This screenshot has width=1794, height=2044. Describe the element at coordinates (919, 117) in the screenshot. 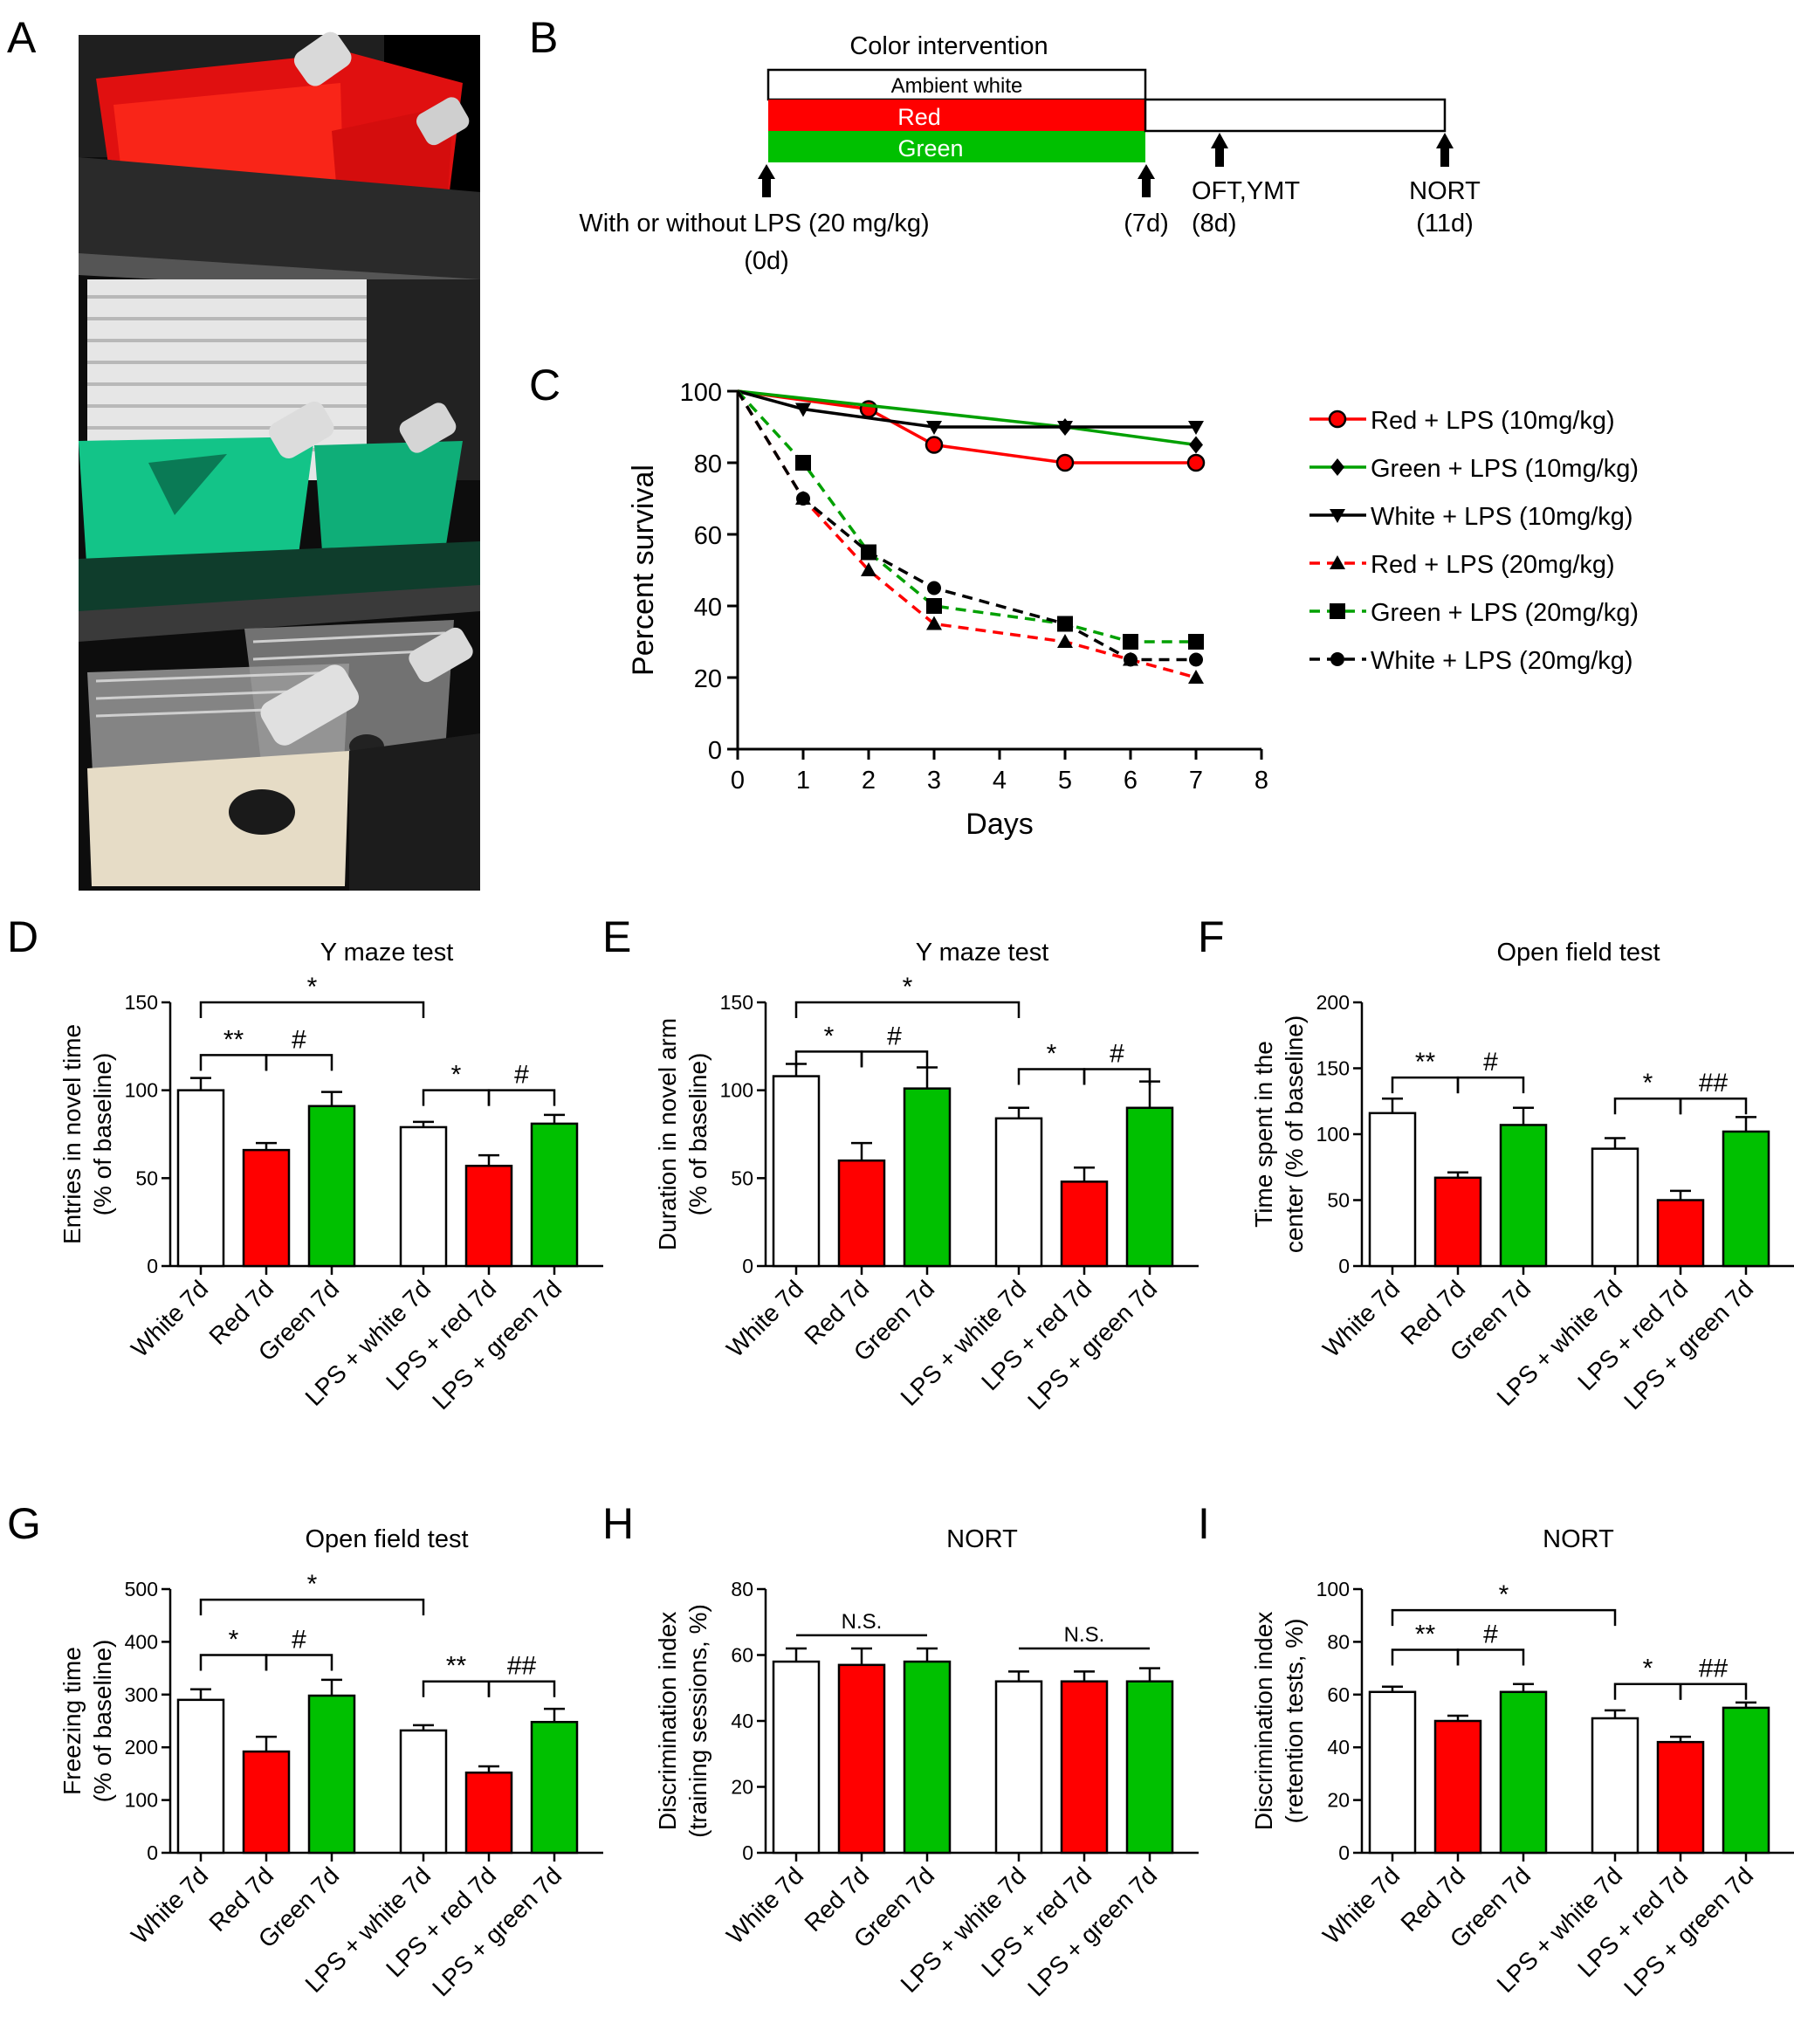

I see `red-bar-label: Red` at that location.